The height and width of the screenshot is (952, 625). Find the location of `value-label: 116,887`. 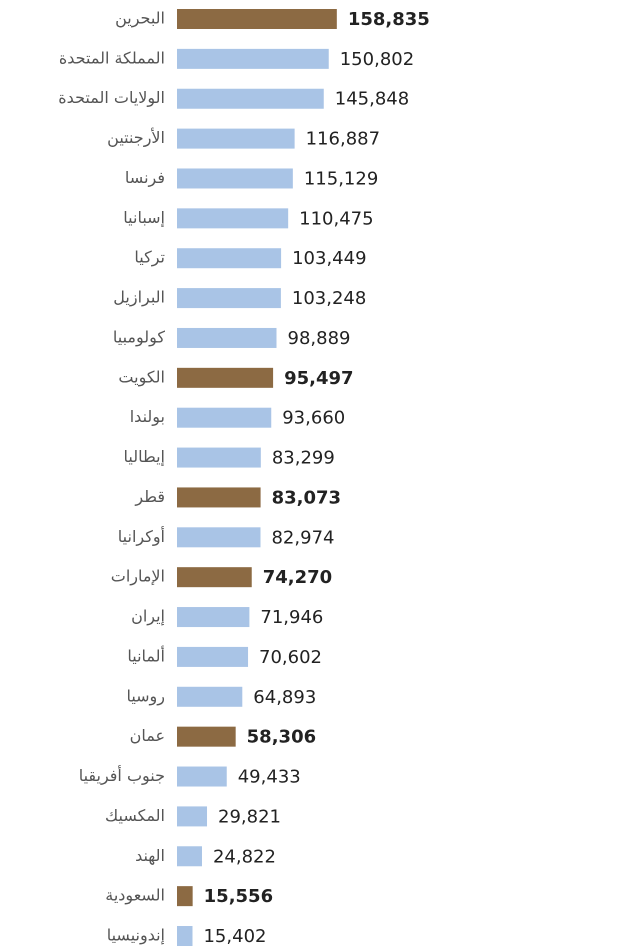

value-label: 116,887 is located at coordinates (343, 139).